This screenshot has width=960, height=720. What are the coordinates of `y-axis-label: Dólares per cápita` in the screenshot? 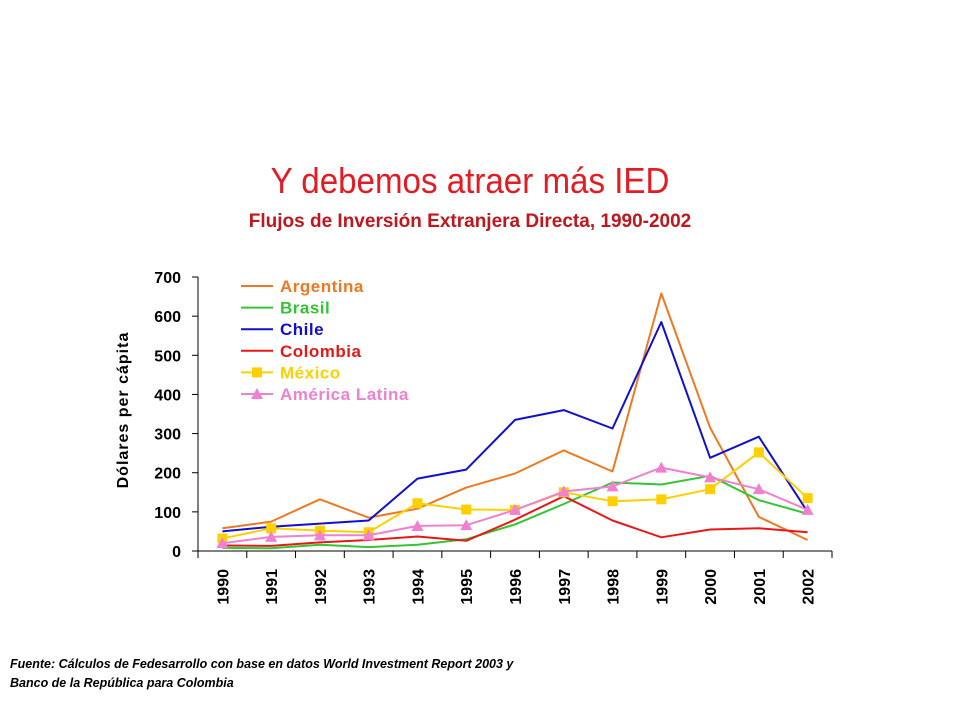 It's located at (123, 410).